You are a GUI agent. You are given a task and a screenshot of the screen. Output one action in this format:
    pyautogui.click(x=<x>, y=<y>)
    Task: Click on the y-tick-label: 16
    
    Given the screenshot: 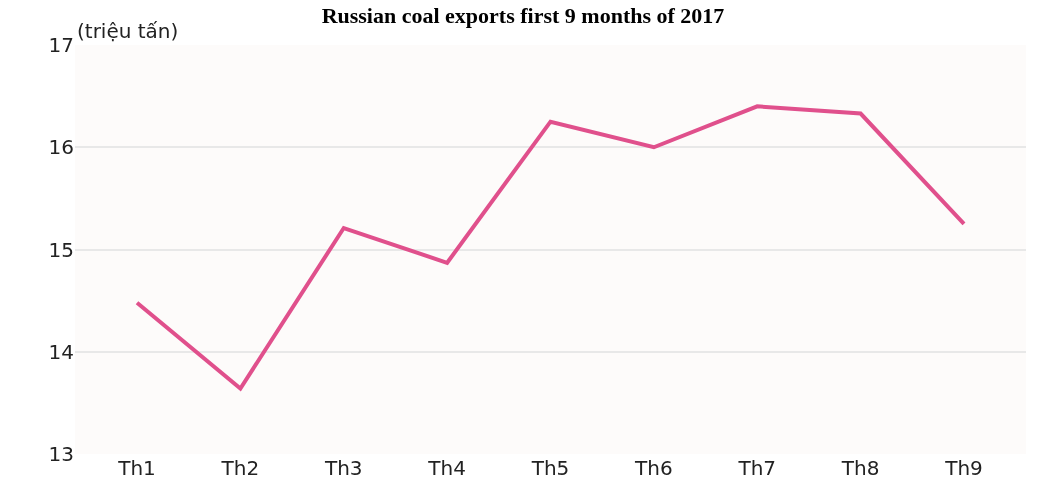 What is the action you would take?
    pyautogui.click(x=61, y=147)
    